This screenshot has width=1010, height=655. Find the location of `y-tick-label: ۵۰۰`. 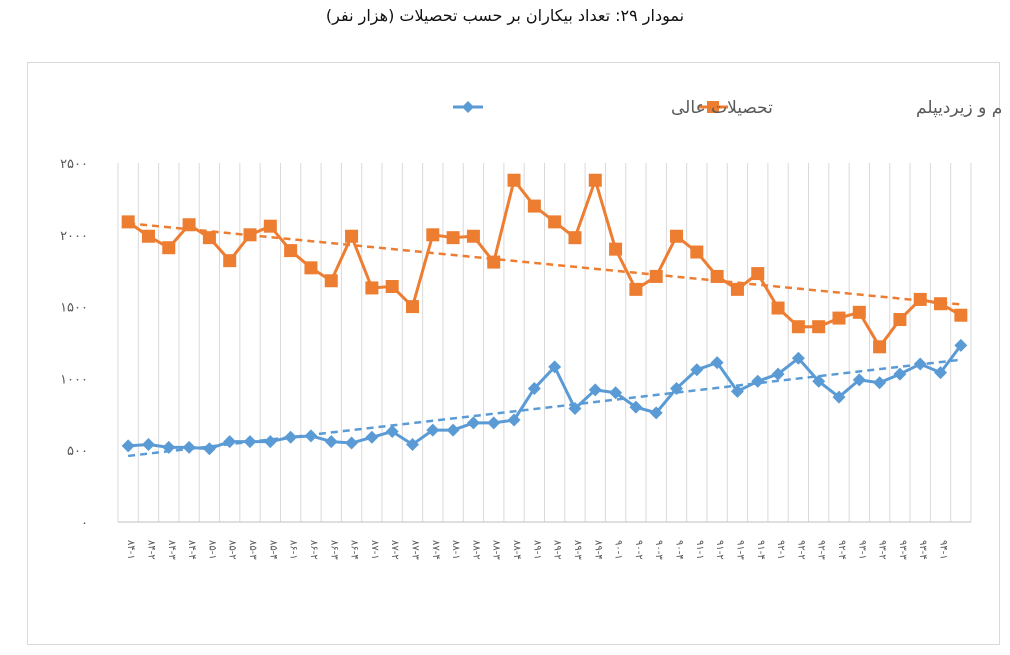

y-tick-label: ۵۰۰ is located at coordinates (77, 451).